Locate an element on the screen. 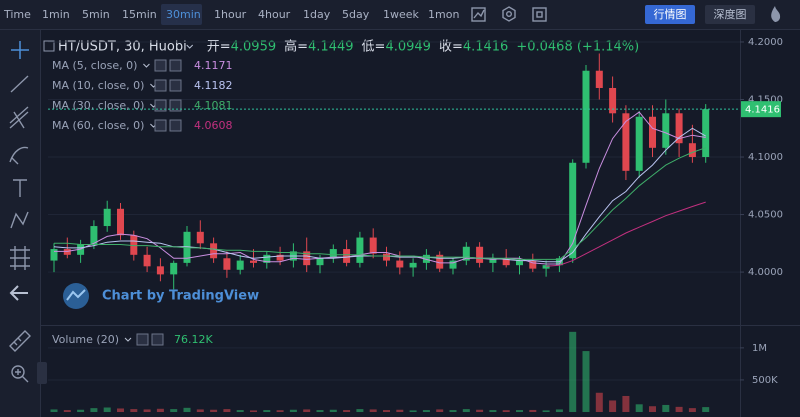 The height and width of the screenshot is (417, 800). last-price-box is located at coordinates (761, 109).